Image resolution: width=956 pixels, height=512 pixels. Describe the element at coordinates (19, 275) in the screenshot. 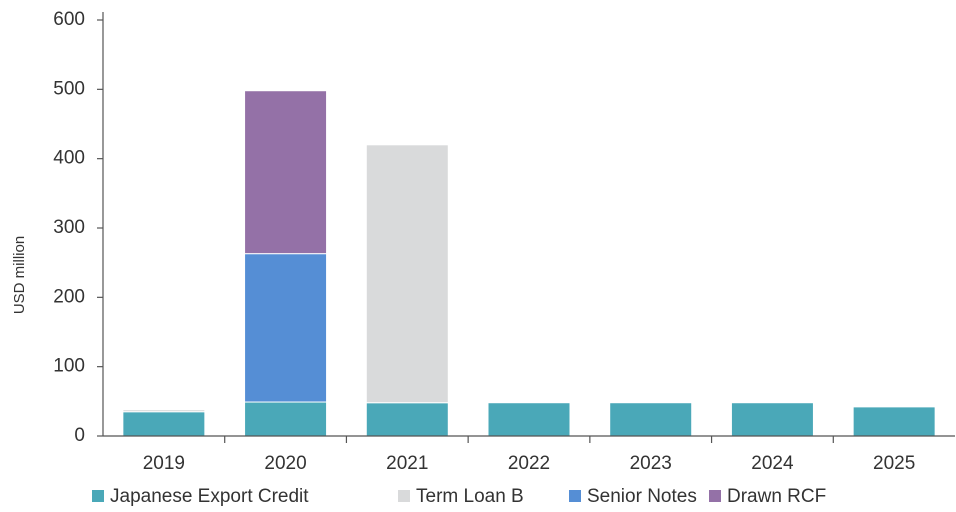

I see `y-axis-label: USD million` at that location.